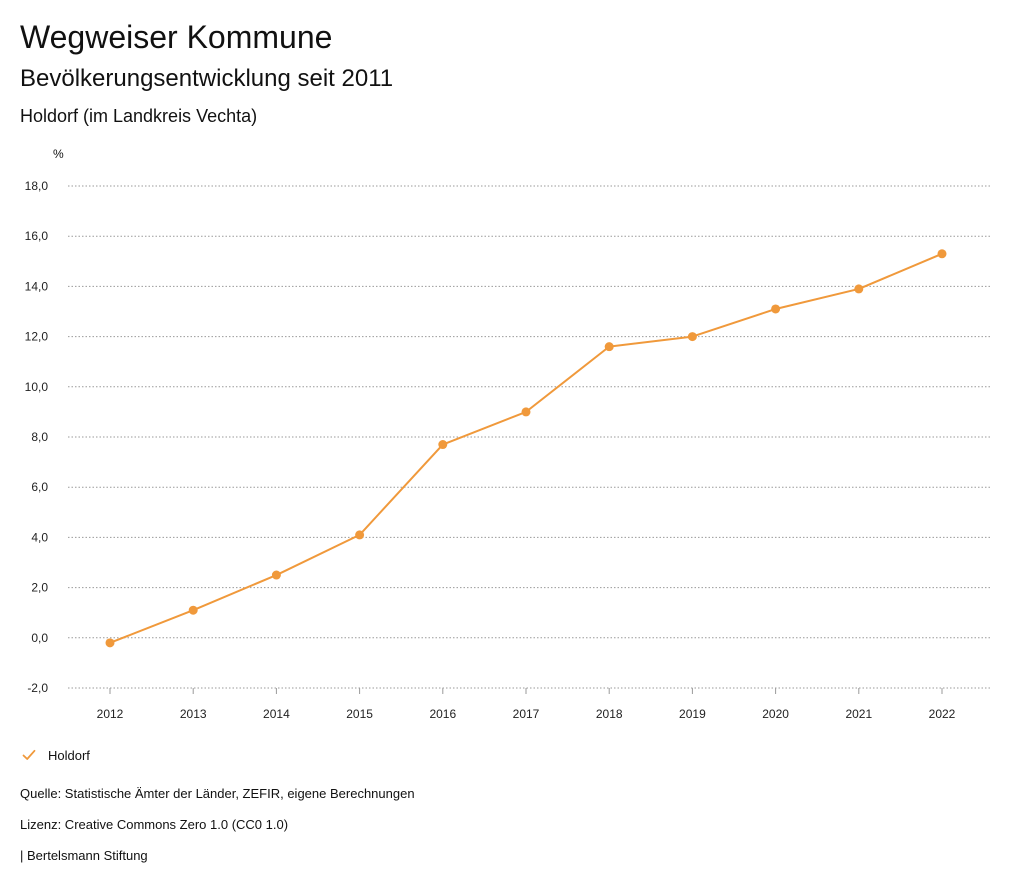 The height and width of the screenshot is (888, 1024). I want to click on y-tick-label: 14,0, so click(37, 286).